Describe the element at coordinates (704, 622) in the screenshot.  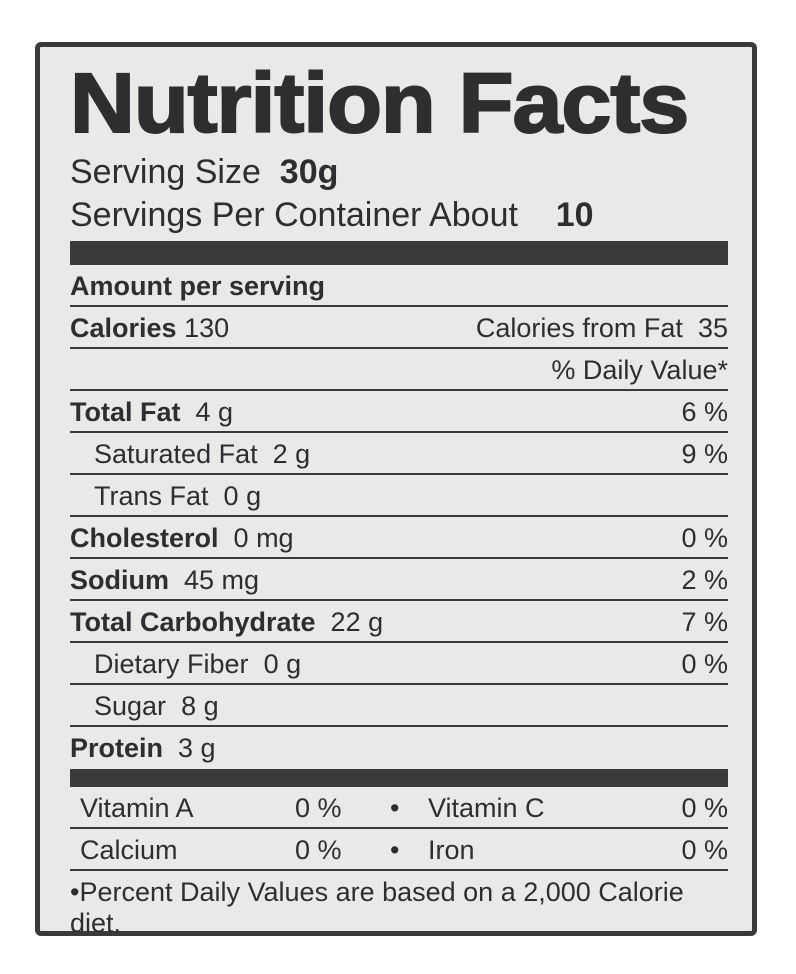
I see `nutrient-dv: 7 %` at that location.